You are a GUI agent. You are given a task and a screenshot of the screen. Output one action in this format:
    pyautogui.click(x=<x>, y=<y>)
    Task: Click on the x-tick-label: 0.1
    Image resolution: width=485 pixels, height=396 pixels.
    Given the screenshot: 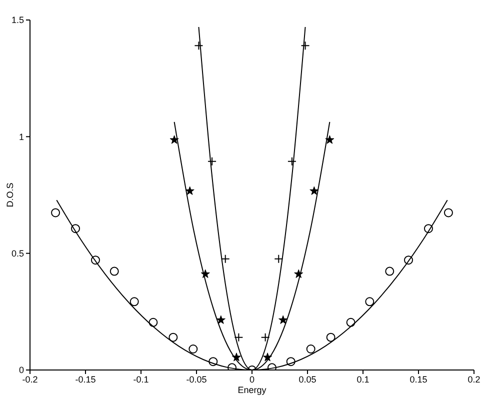 What is the action you would take?
    pyautogui.click(x=363, y=379)
    